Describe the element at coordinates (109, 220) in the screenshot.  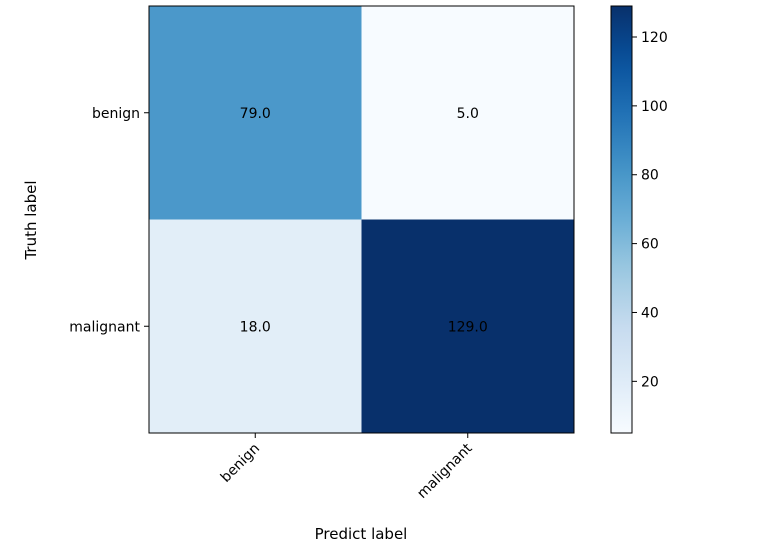
I see `y-axis: benign malignant` at that location.